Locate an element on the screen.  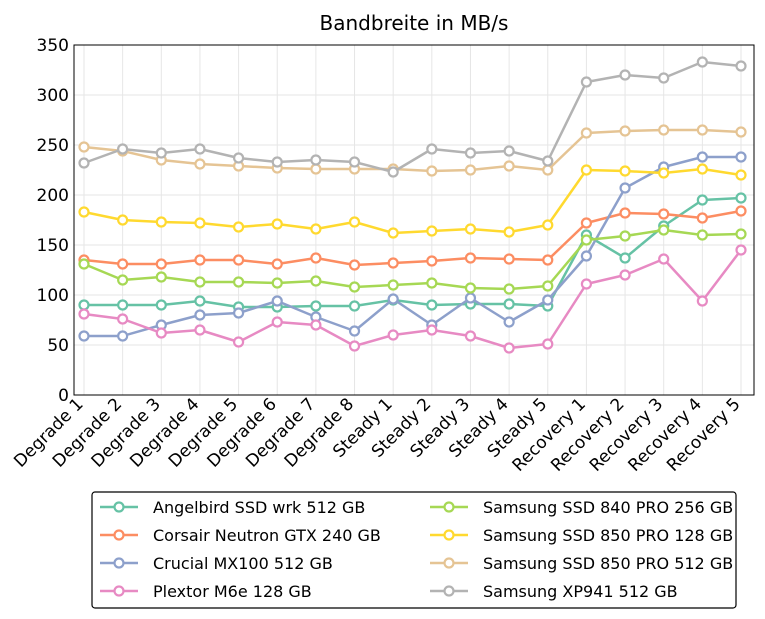
legend-item: Plextor M6e 128 GB is located at coordinates (206, 591).